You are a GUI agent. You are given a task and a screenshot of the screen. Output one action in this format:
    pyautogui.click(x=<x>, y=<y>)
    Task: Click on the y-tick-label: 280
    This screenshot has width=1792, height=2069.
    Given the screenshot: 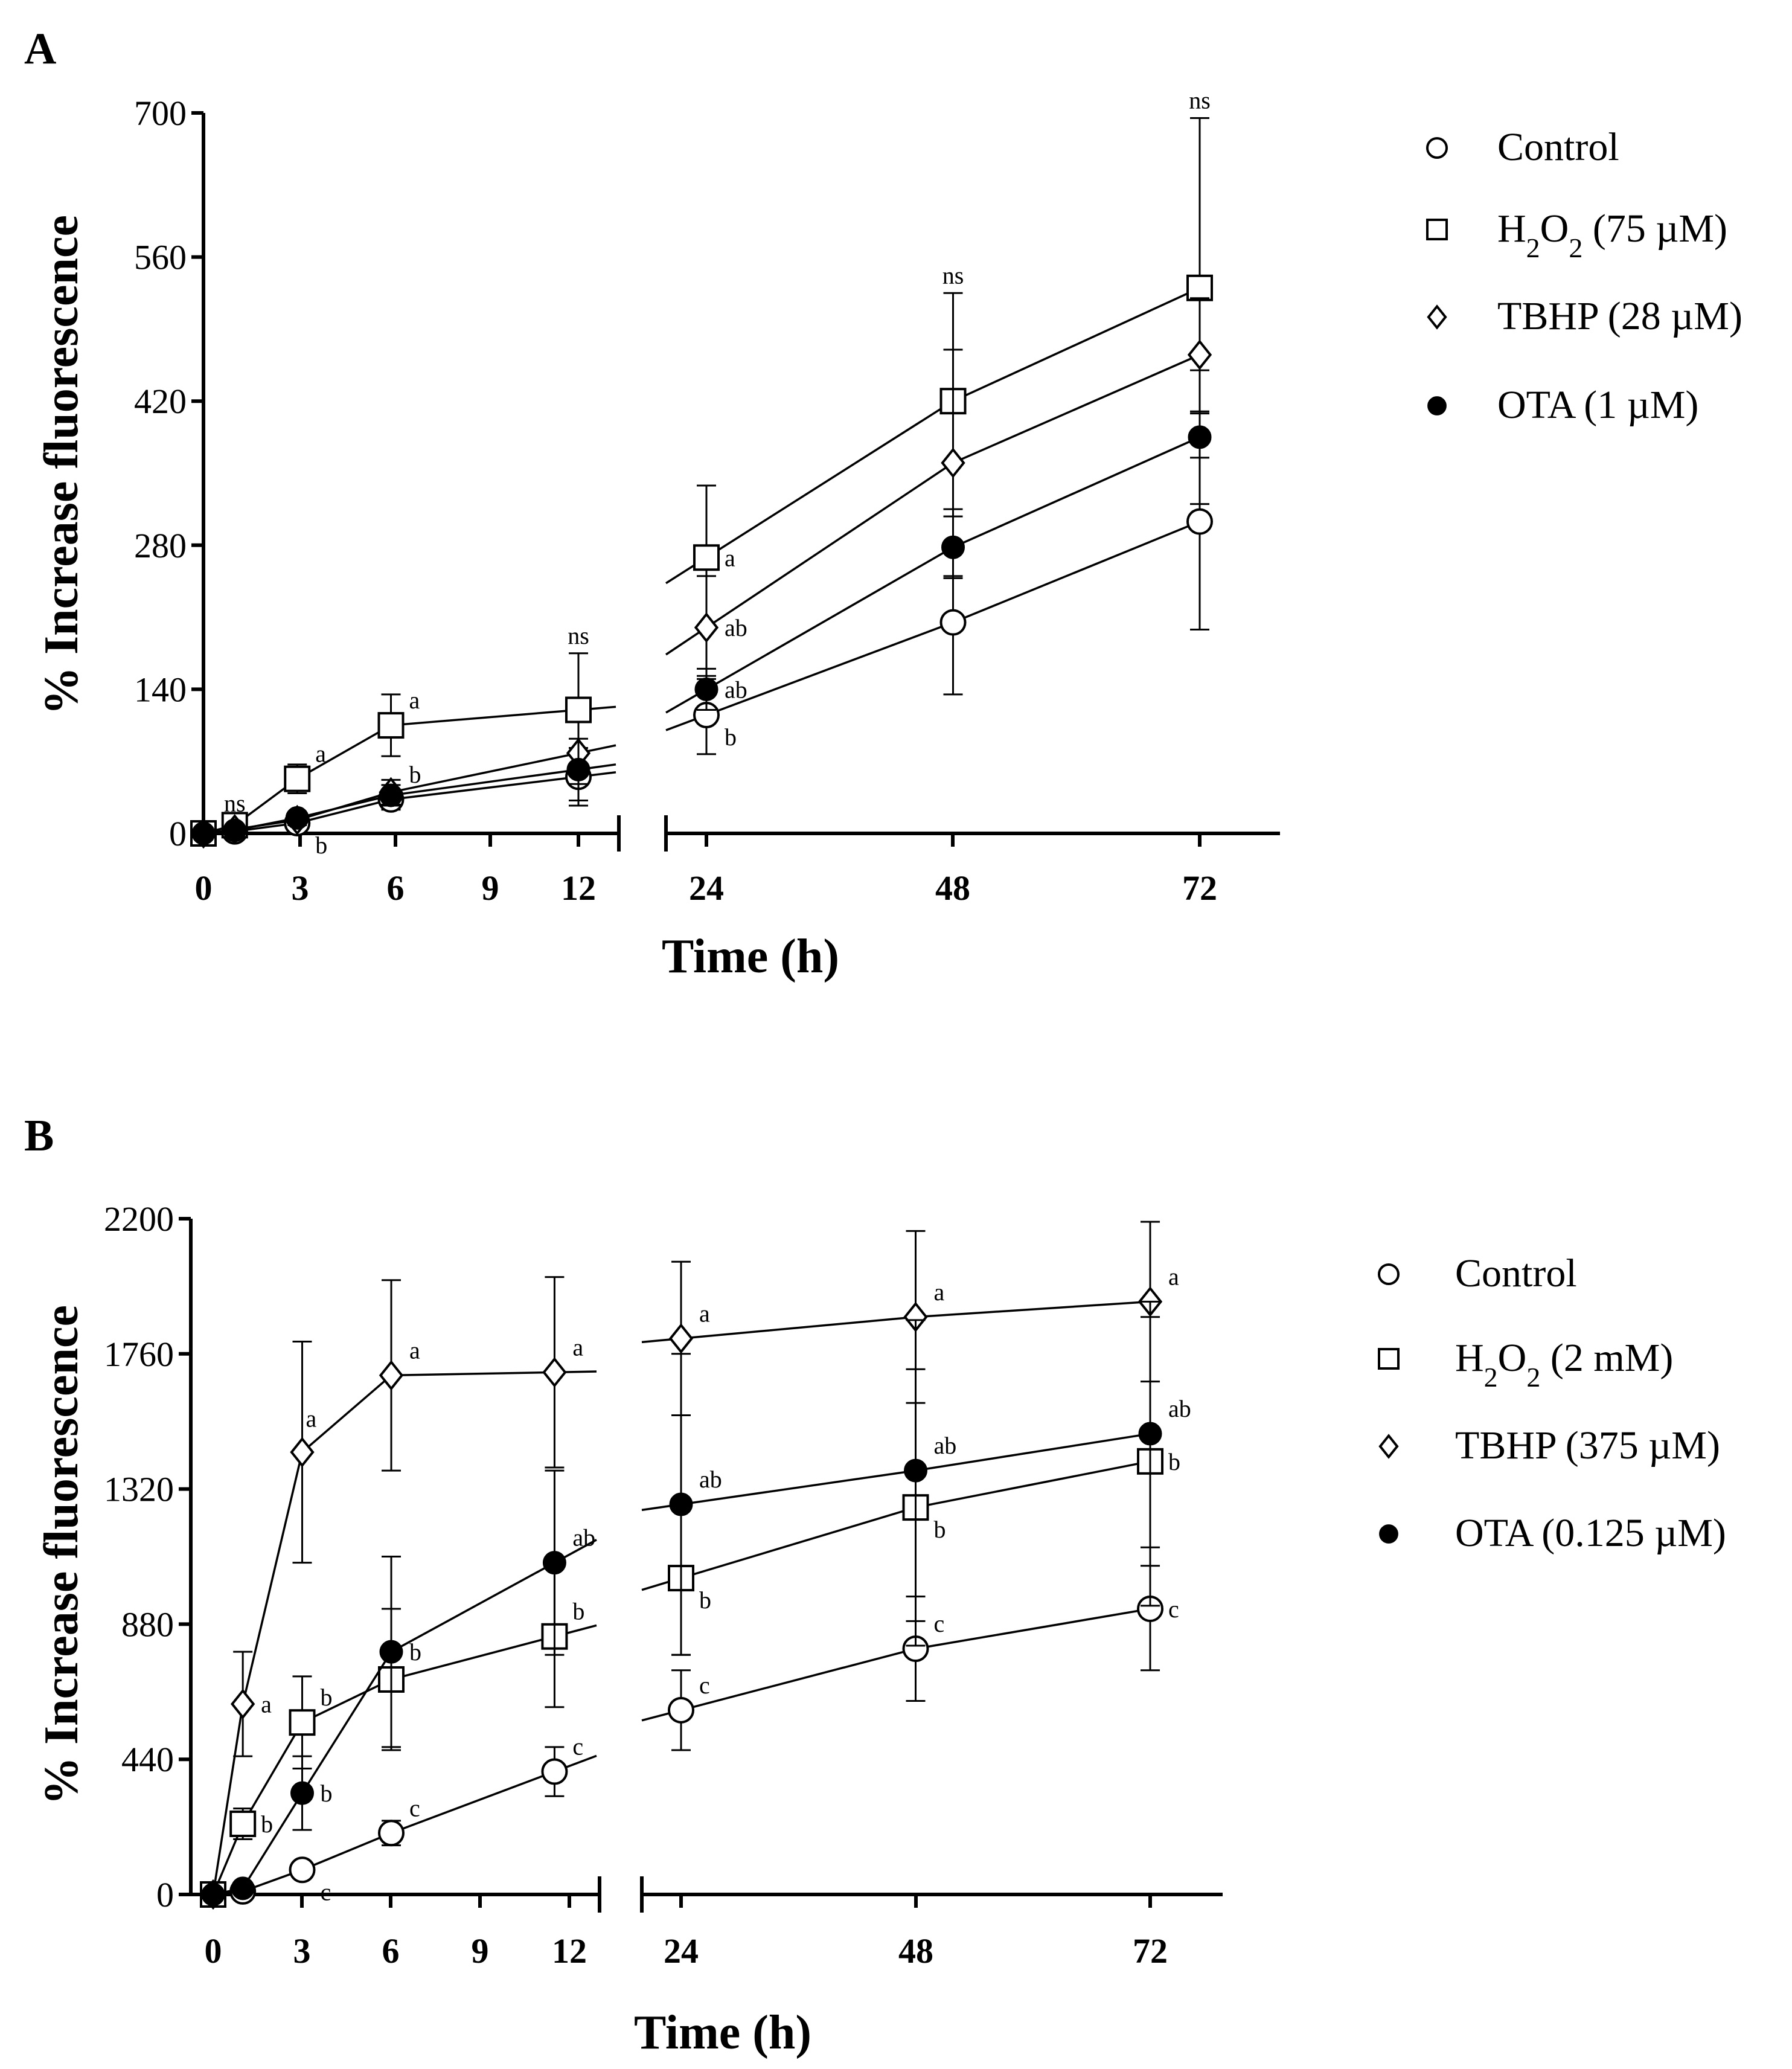 What is the action you would take?
    pyautogui.click(x=160, y=545)
    